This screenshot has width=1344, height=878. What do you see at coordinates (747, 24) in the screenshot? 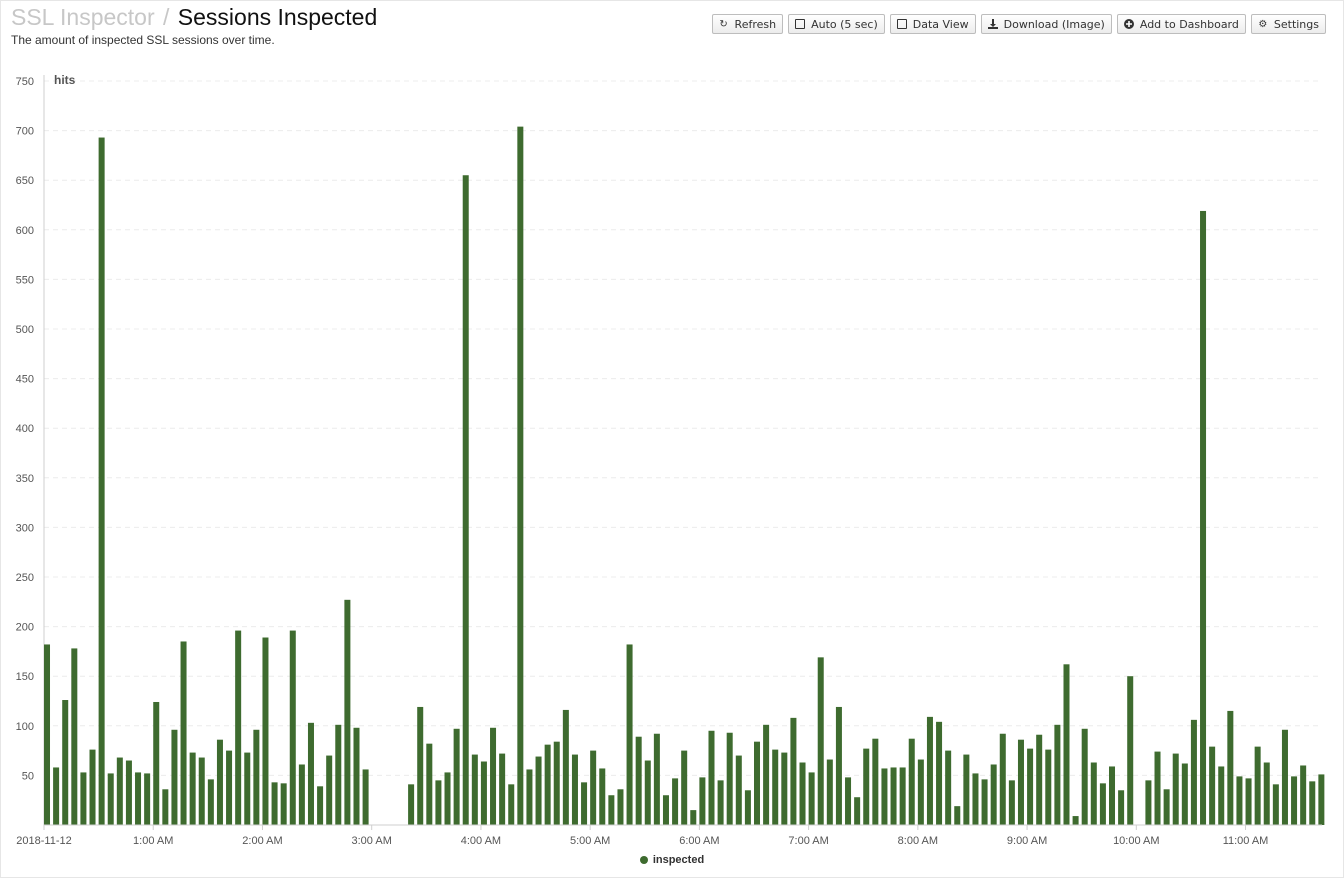
I see `refresh-button: ↻ Refresh` at bounding box center [747, 24].